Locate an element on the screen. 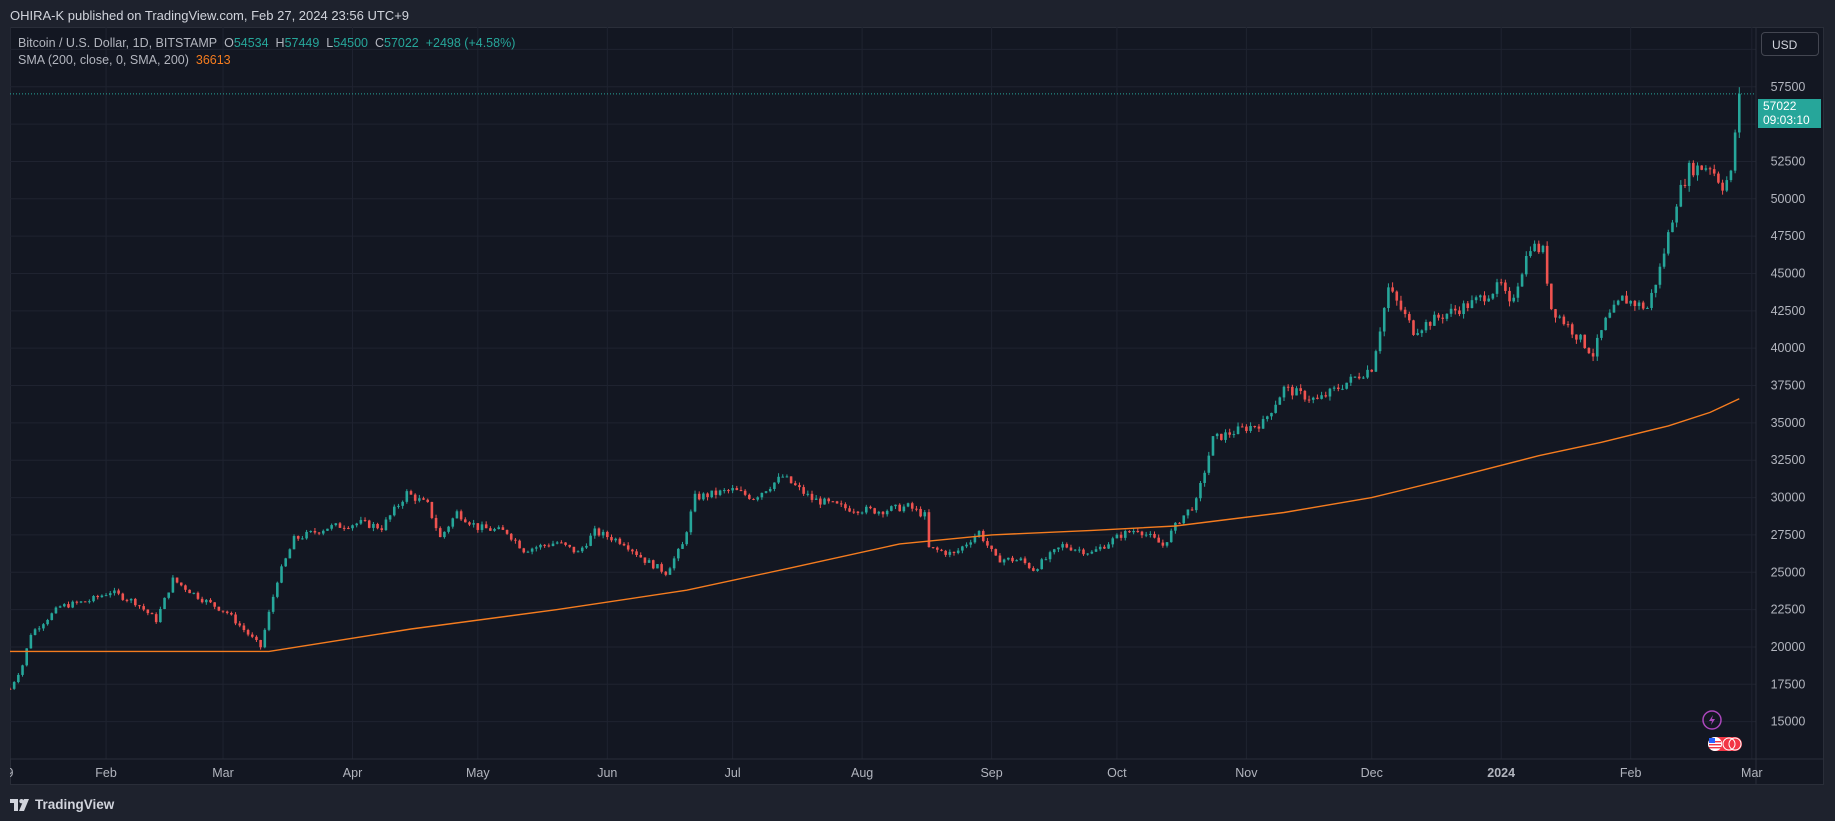  flash-event-icon is located at coordinates (1712, 720).